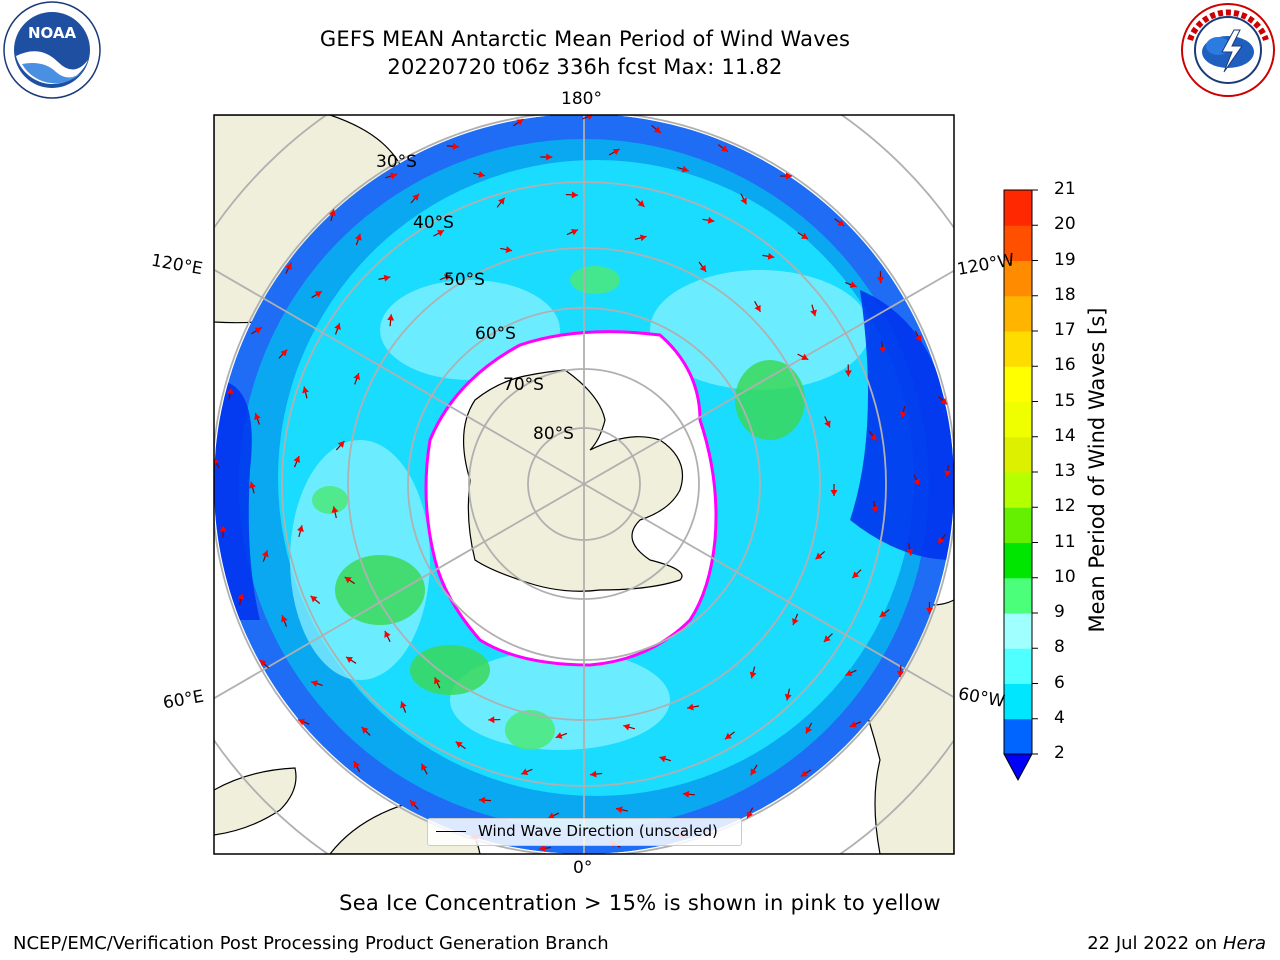  I want to click on colorbar-tick-label: 17, so click(1065, 330).